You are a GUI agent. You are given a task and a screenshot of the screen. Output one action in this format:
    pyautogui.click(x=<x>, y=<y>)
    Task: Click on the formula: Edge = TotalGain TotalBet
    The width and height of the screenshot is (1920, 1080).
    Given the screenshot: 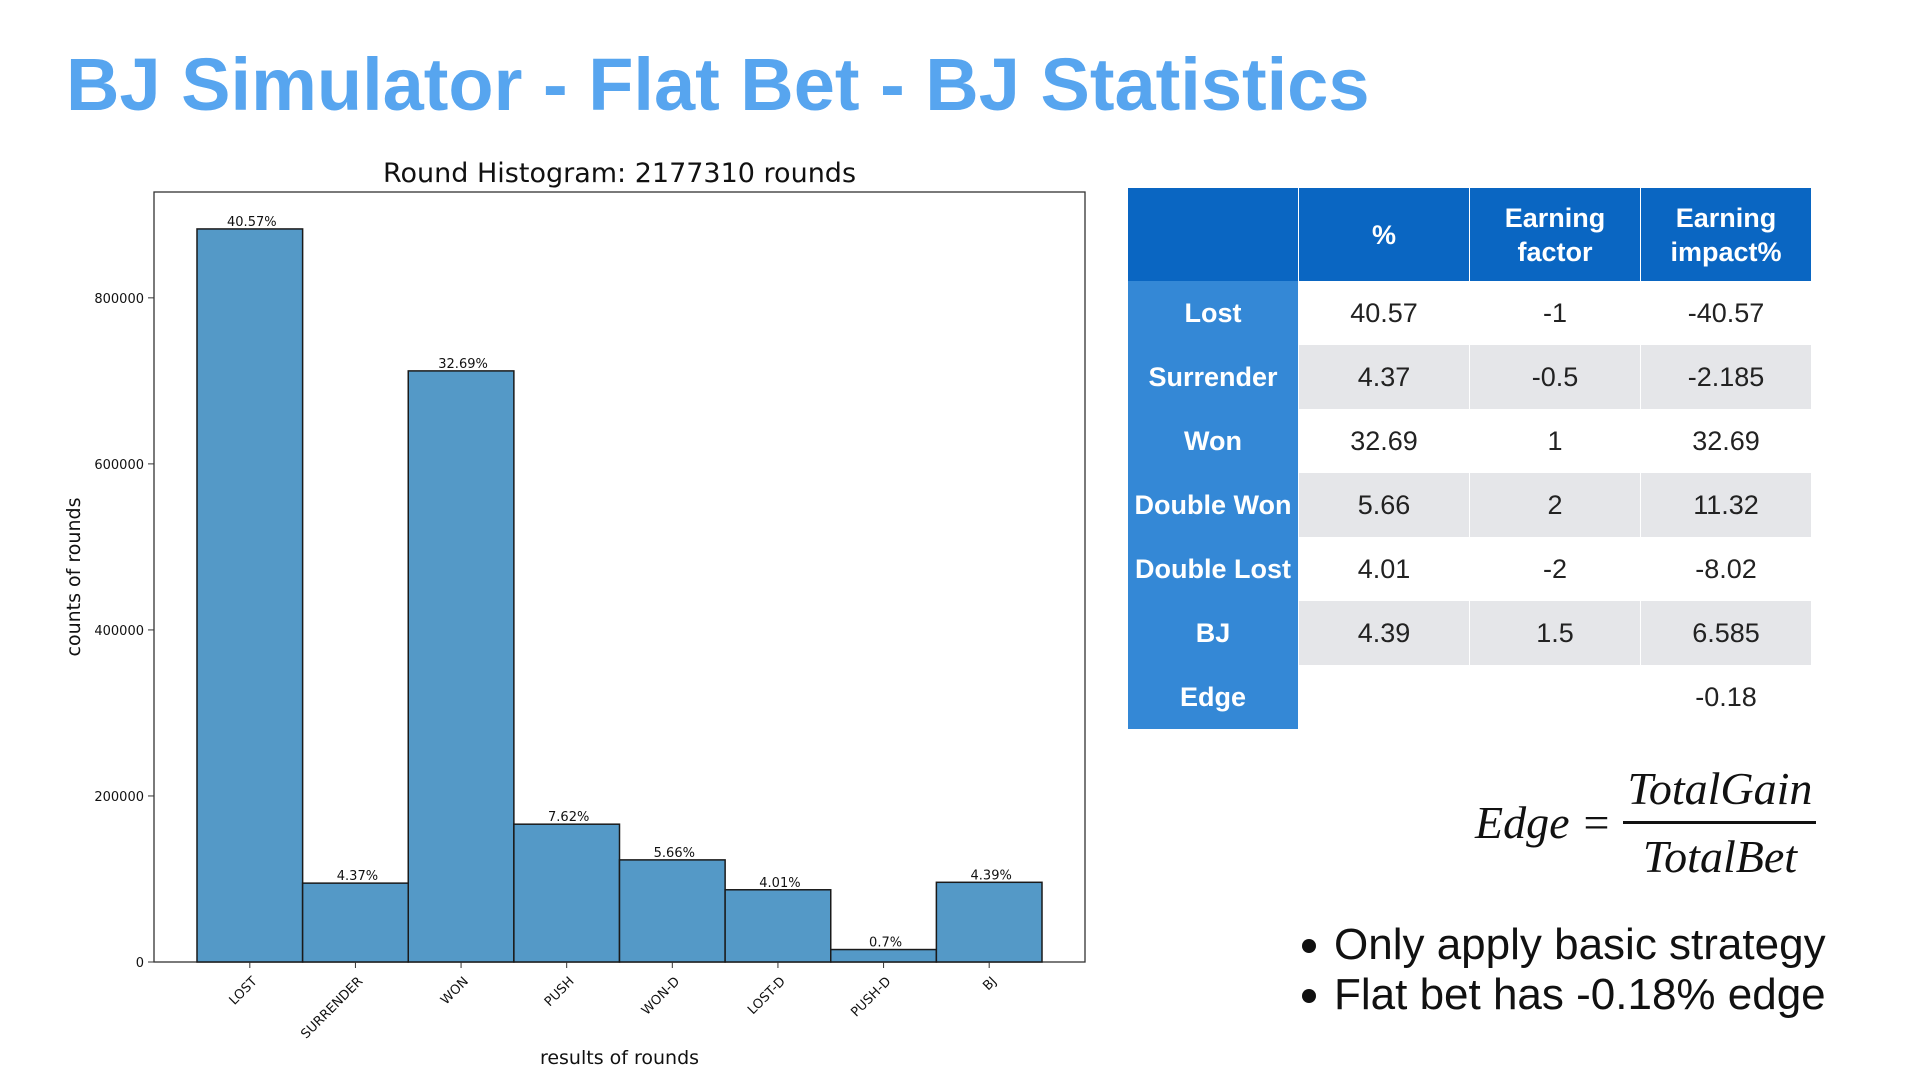 What is the action you would take?
    pyautogui.click(x=1646, y=822)
    